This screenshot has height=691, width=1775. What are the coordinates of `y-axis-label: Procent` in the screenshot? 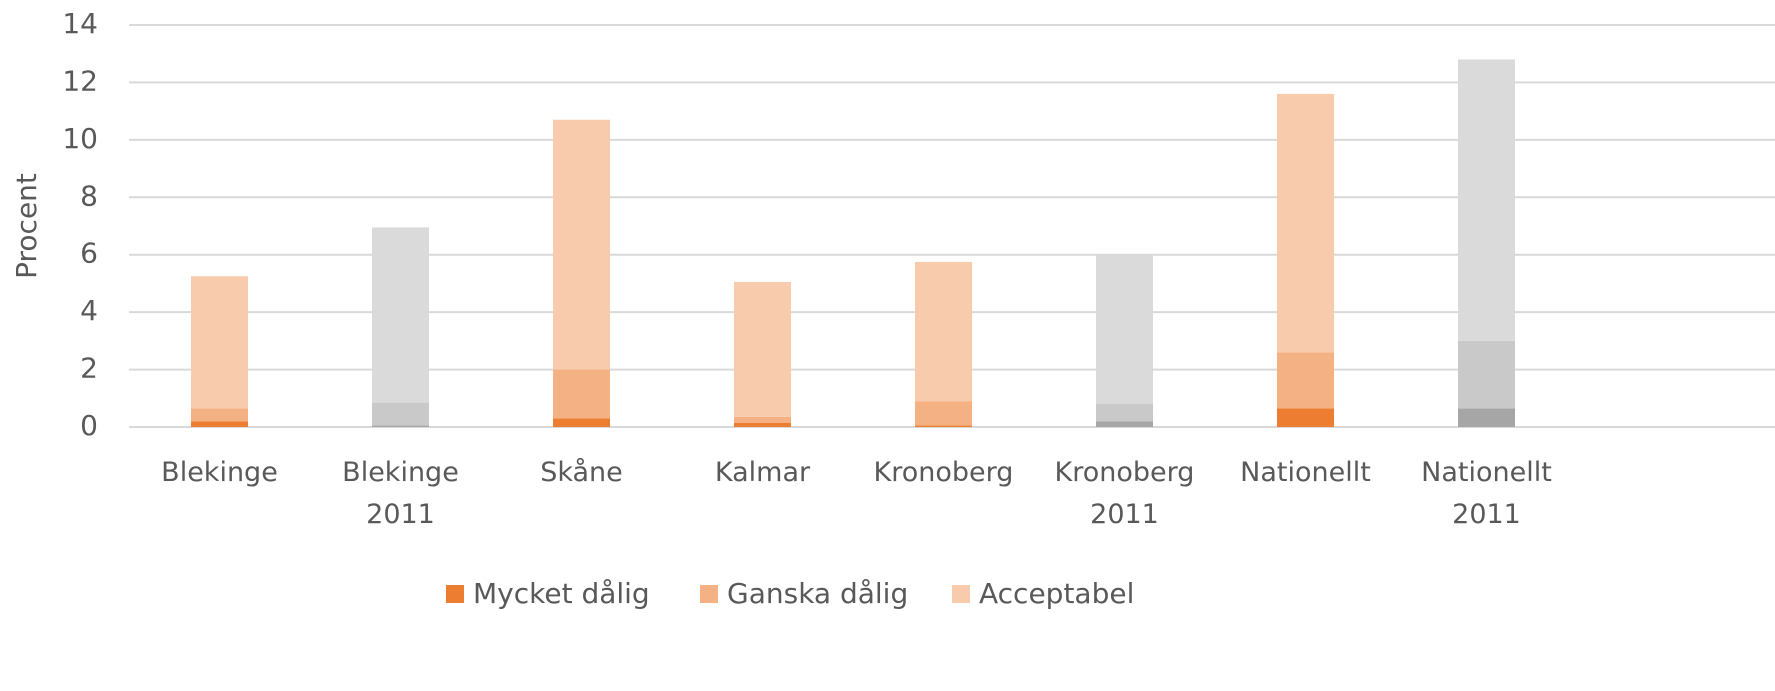 It's located at (26, 226).